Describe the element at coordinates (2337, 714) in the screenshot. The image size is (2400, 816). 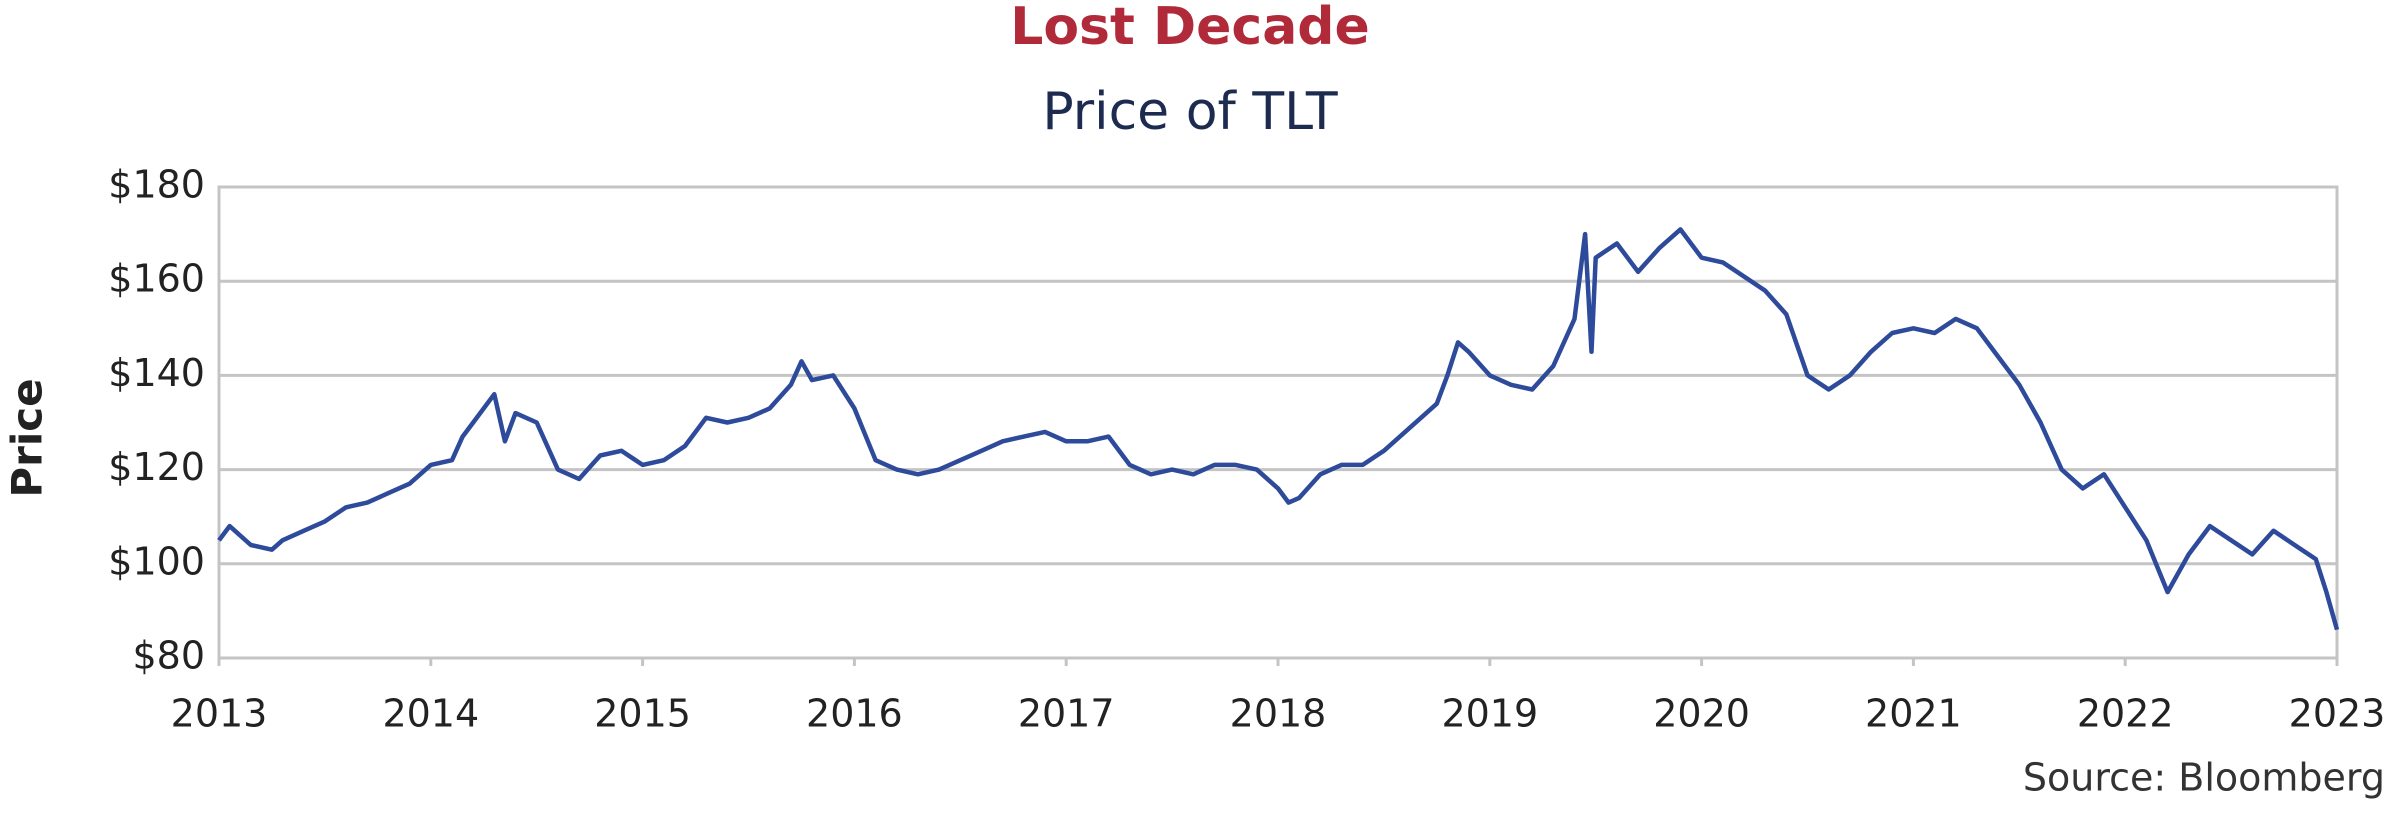
I see `x-tick-label: 2023` at that location.